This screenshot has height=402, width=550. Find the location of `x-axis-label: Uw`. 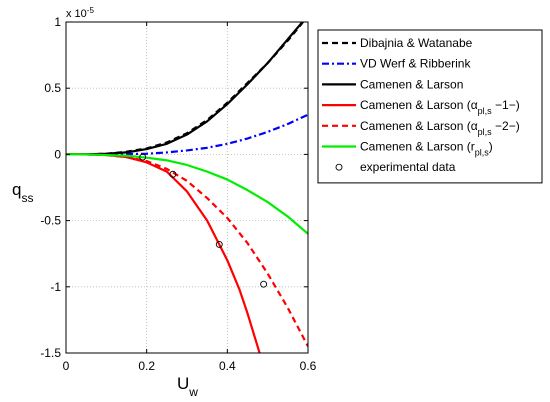

x-axis-label: Uw is located at coordinates (187, 386).